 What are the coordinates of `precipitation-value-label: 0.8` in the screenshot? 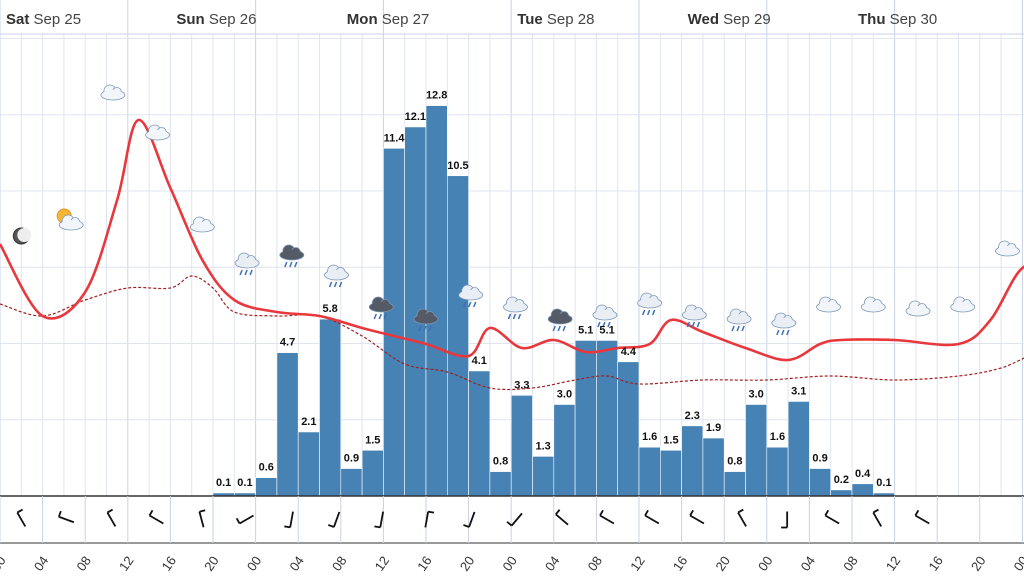 It's located at (500, 462).